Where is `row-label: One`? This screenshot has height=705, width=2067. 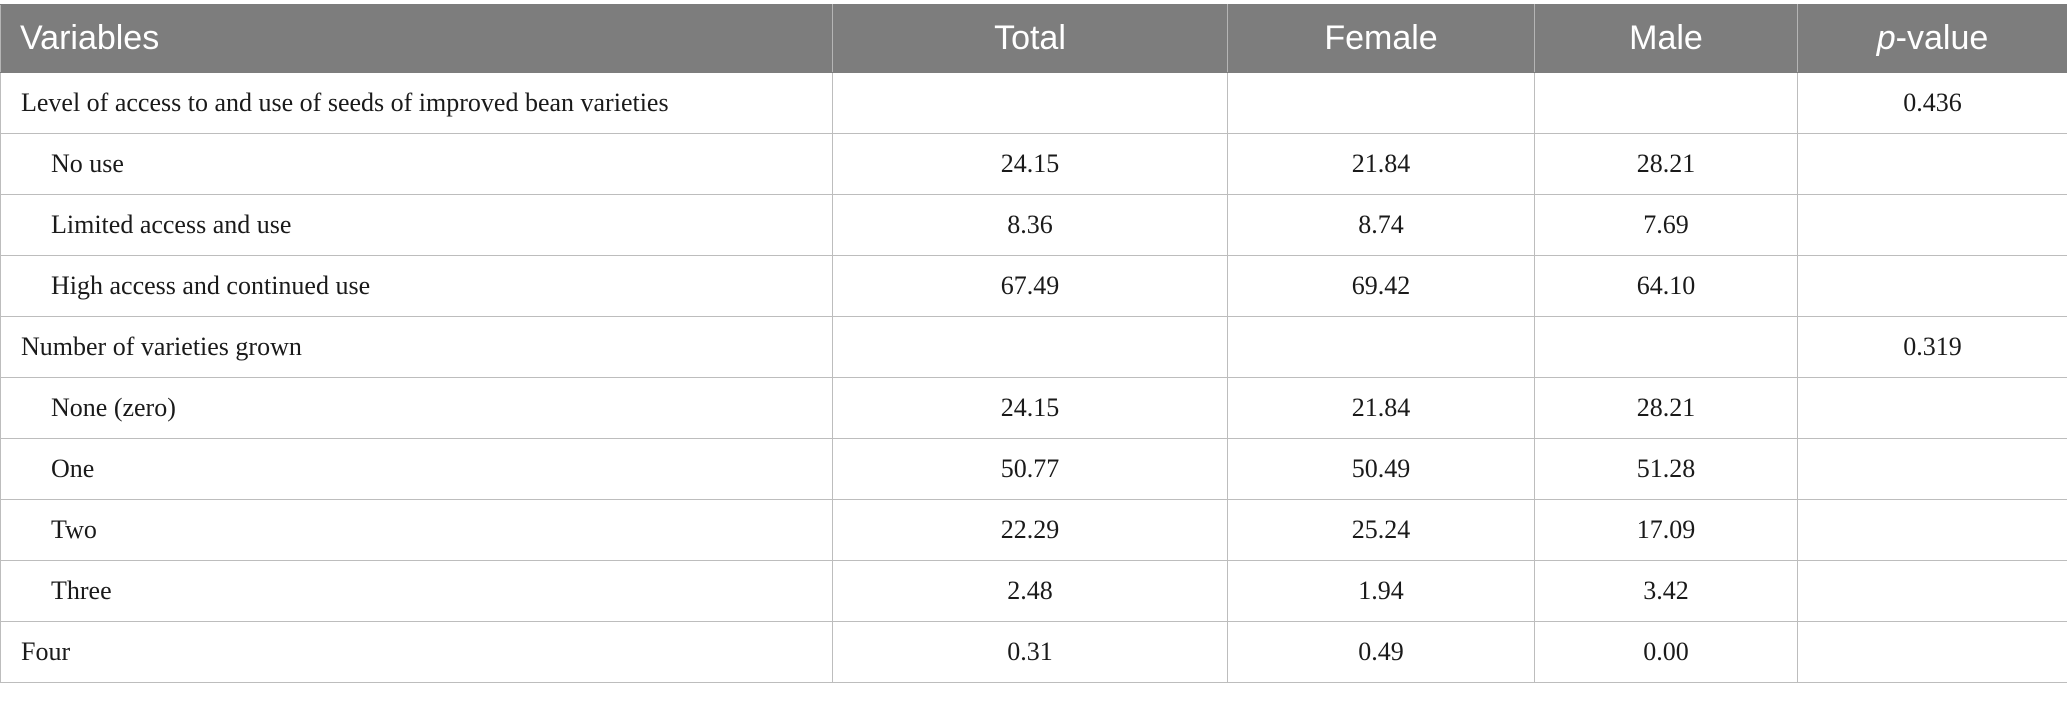
row-label: One is located at coordinates (416, 469).